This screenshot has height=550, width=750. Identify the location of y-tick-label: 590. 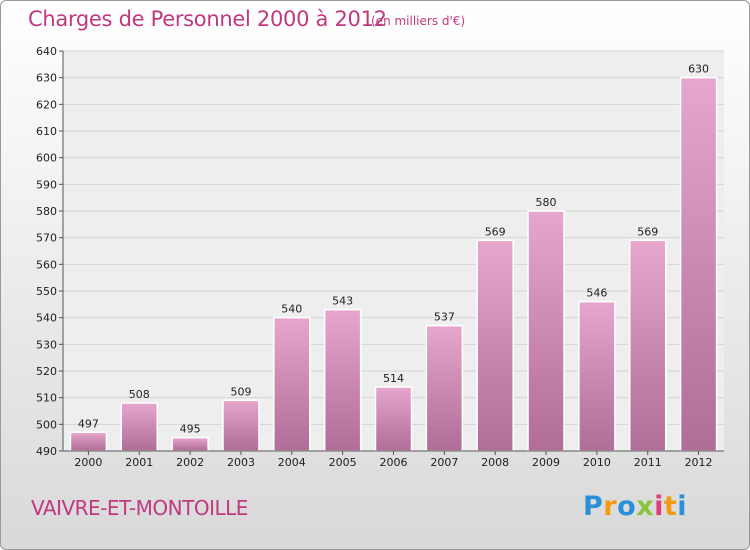
(46, 184).